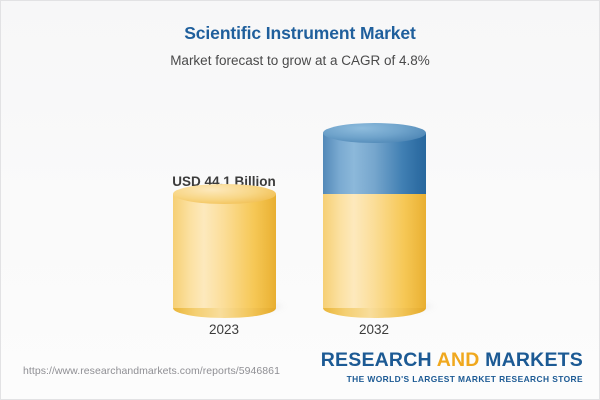 The image size is (600, 400). I want to click on logo-word-markets: MARKETS, so click(534, 360).